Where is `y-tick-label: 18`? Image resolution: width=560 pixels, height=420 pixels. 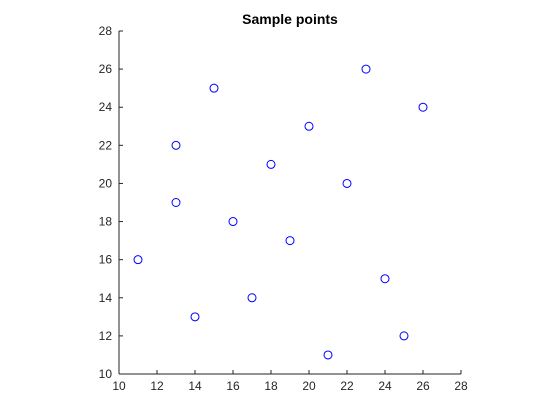
y-tick-label: 18 is located at coordinates (106, 222).